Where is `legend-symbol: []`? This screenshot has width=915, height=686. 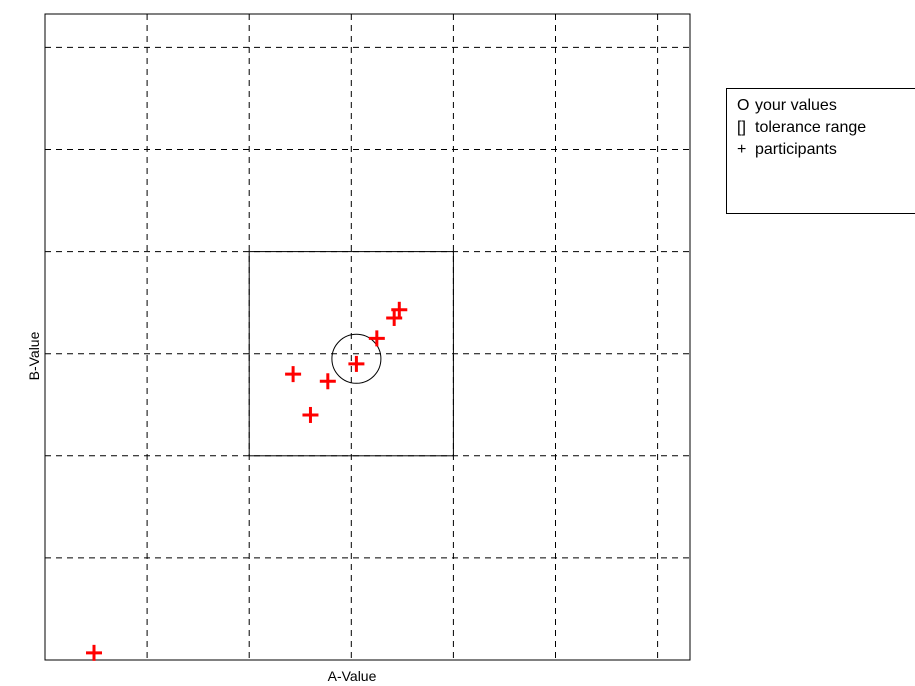 legend-symbol: [] is located at coordinates (741, 127).